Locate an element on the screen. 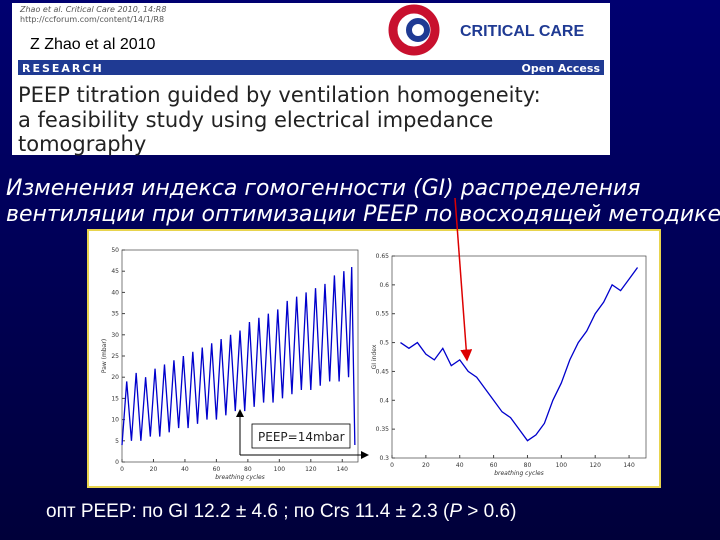 This screenshot has width=720, height=540. annotation: PEEP=14mbar is located at coordinates (301, 437).